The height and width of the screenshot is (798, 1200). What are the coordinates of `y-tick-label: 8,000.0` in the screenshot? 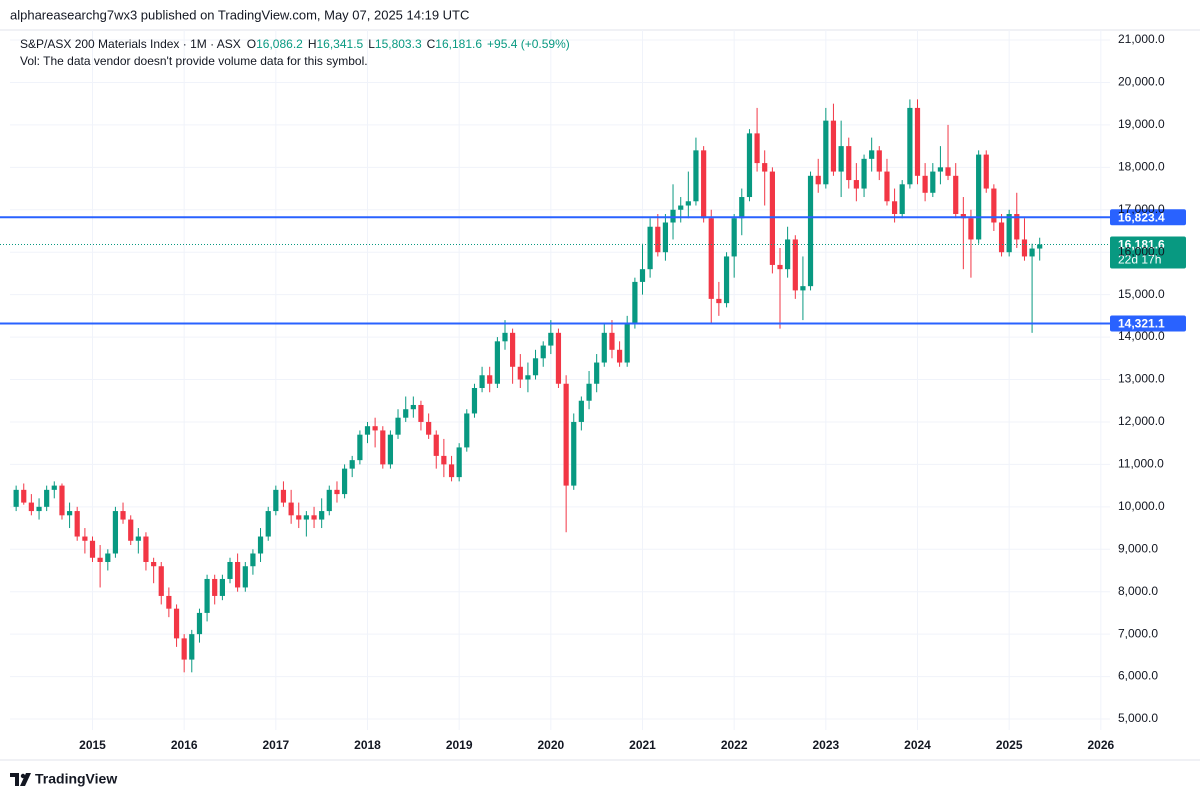 It's located at (1138, 591).